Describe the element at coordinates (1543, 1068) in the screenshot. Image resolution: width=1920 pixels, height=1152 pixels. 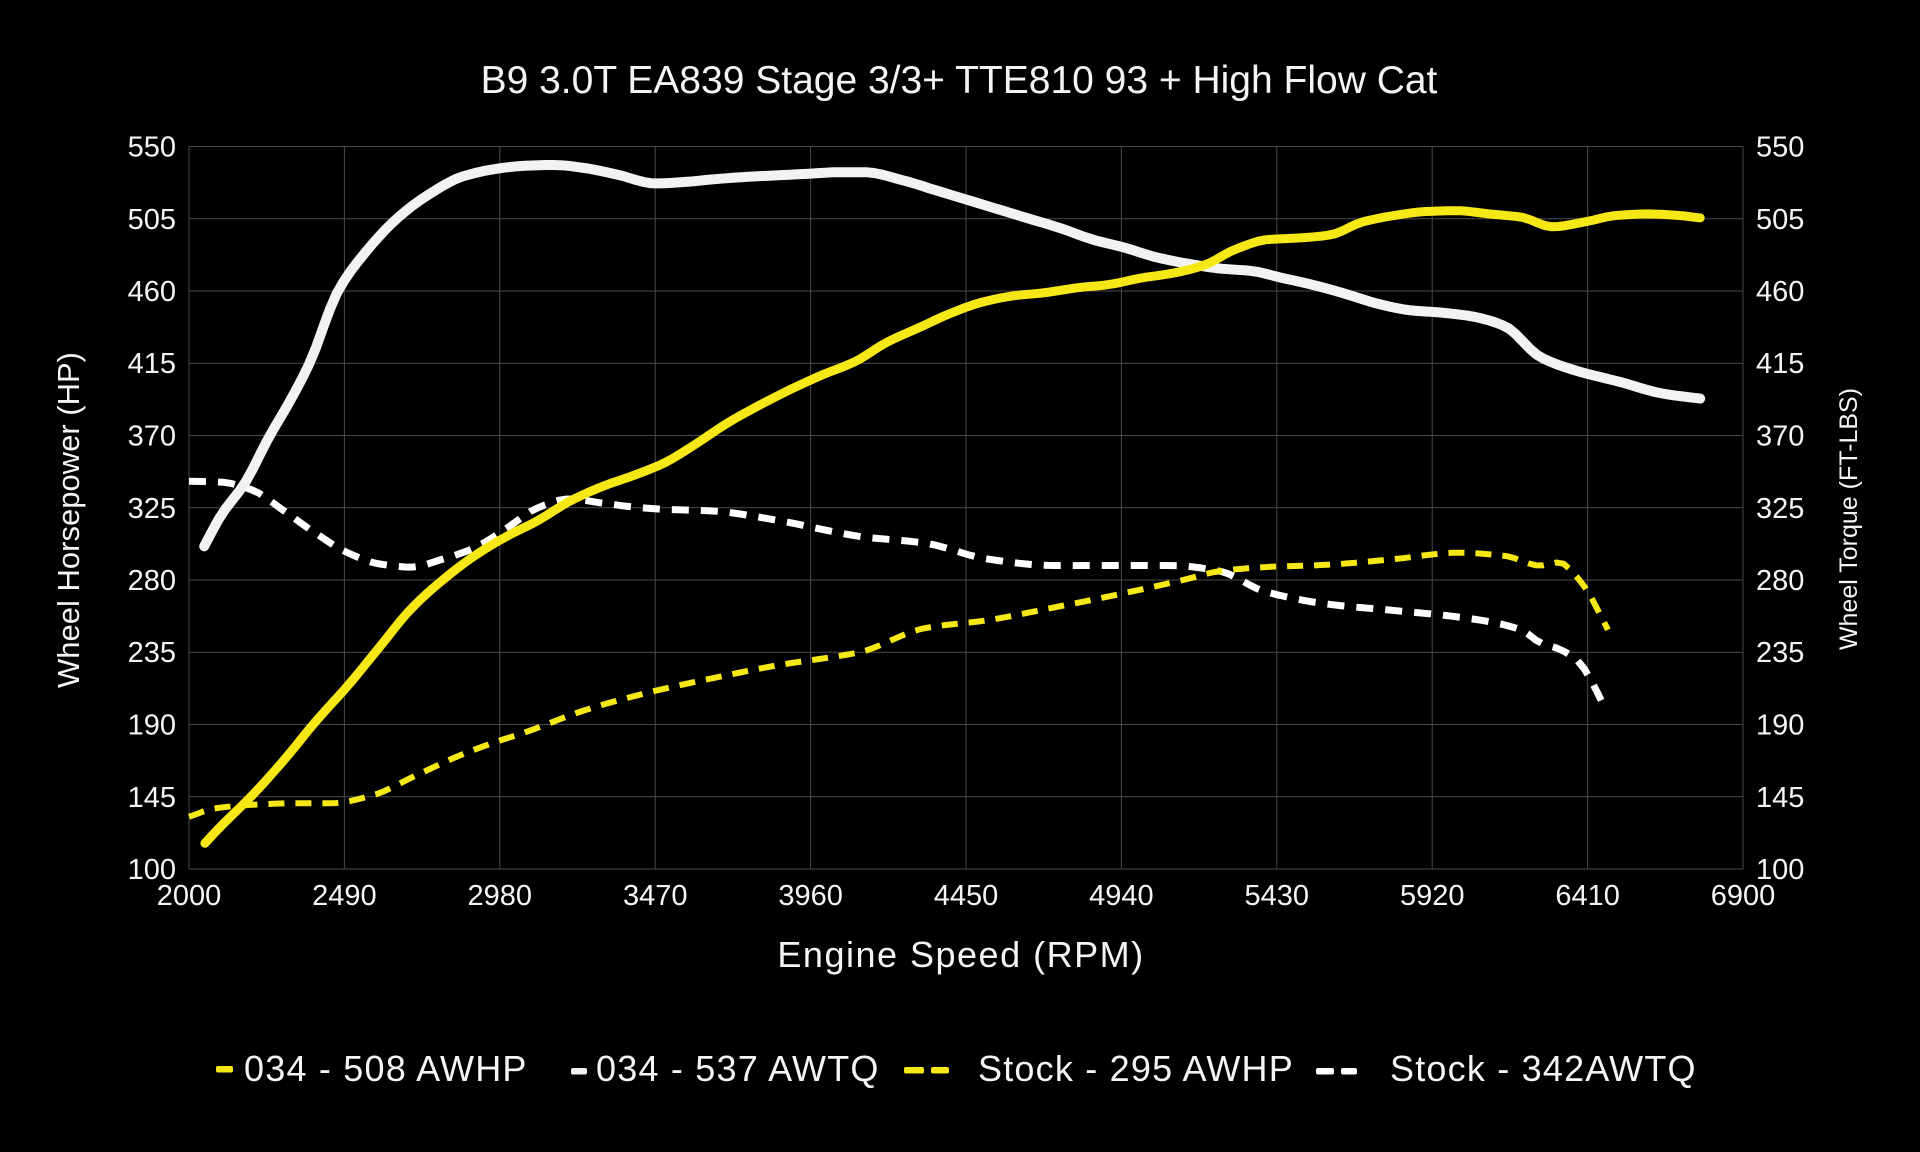
I see `svg-text: Stock - 342AWTQ` at that location.